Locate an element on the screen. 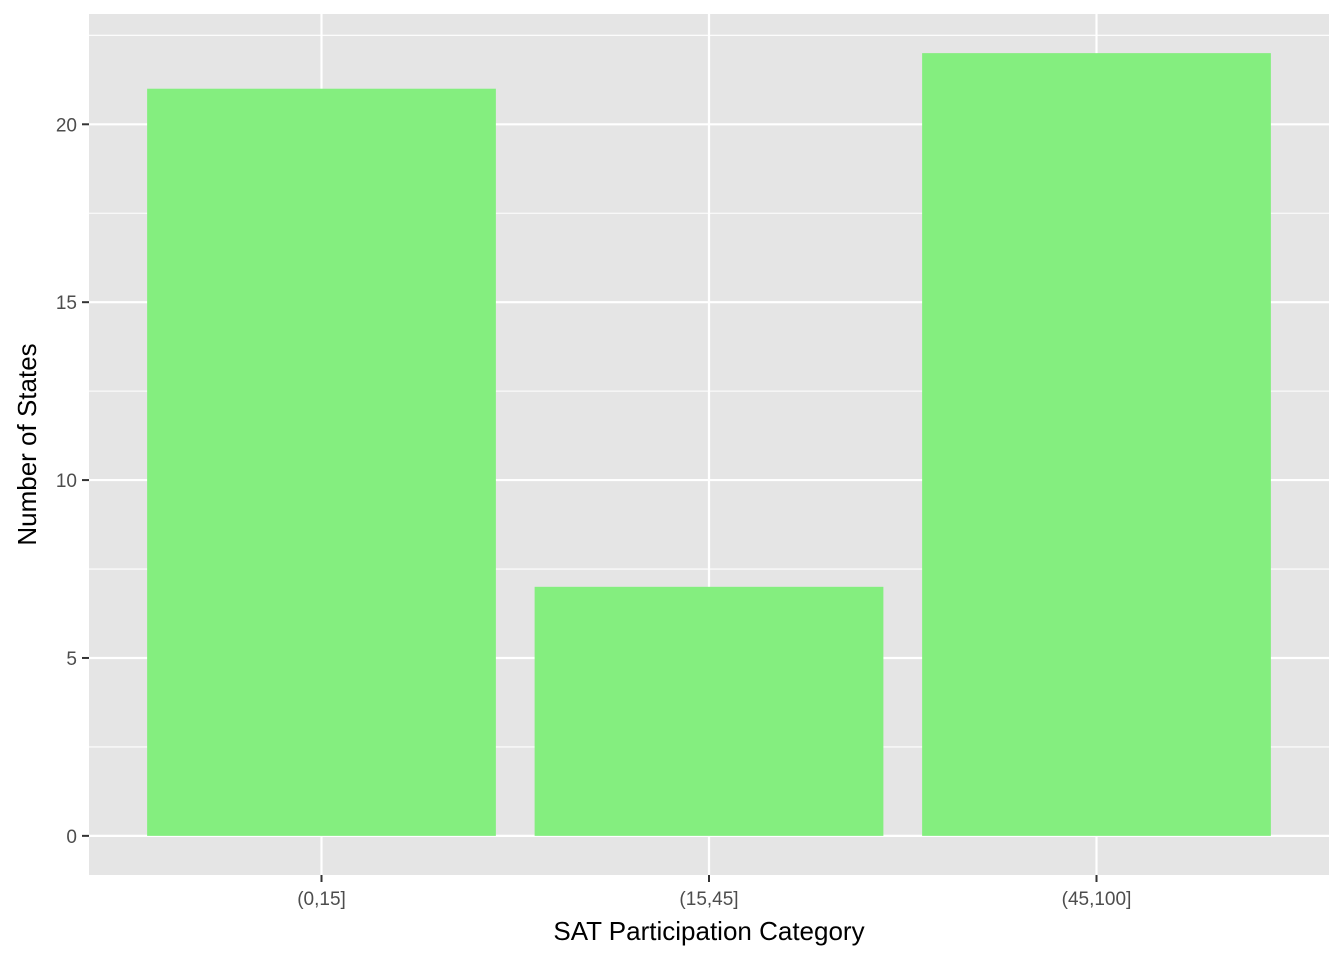  y-tick-label: 0 is located at coordinates (71, 837).